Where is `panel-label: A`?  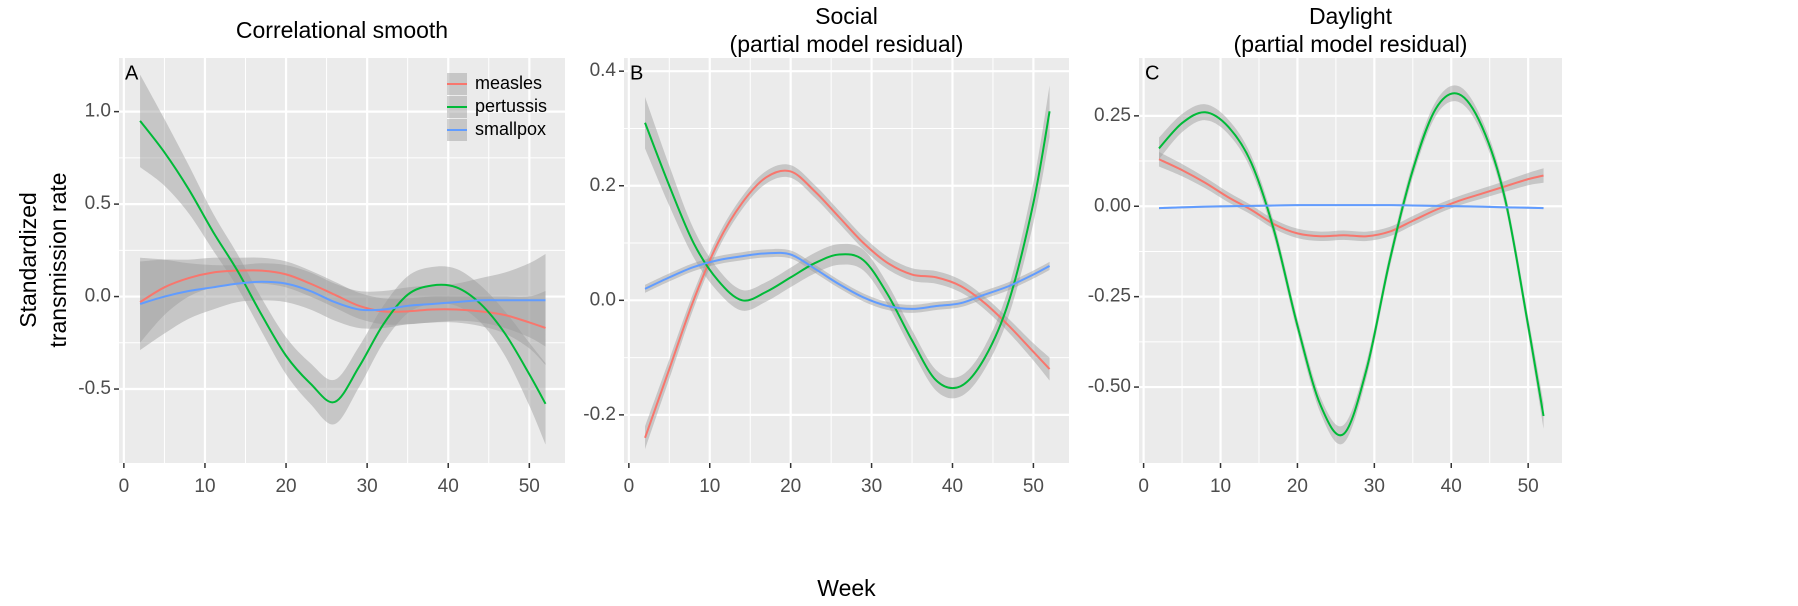
panel-label: A is located at coordinates (132, 73).